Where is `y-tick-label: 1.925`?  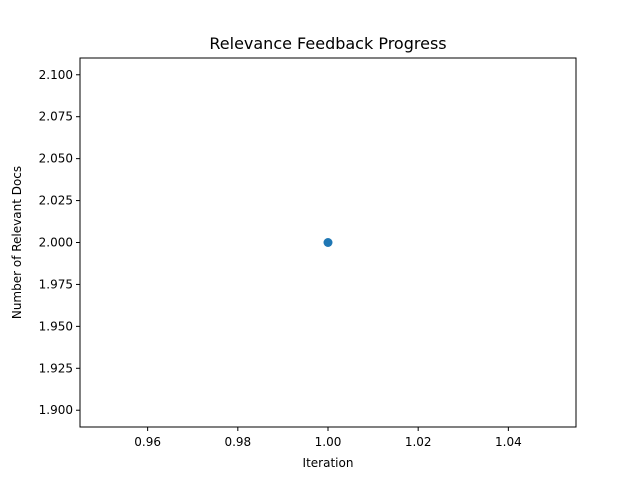 y-tick-label: 1.925 is located at coordinates (56, 368).